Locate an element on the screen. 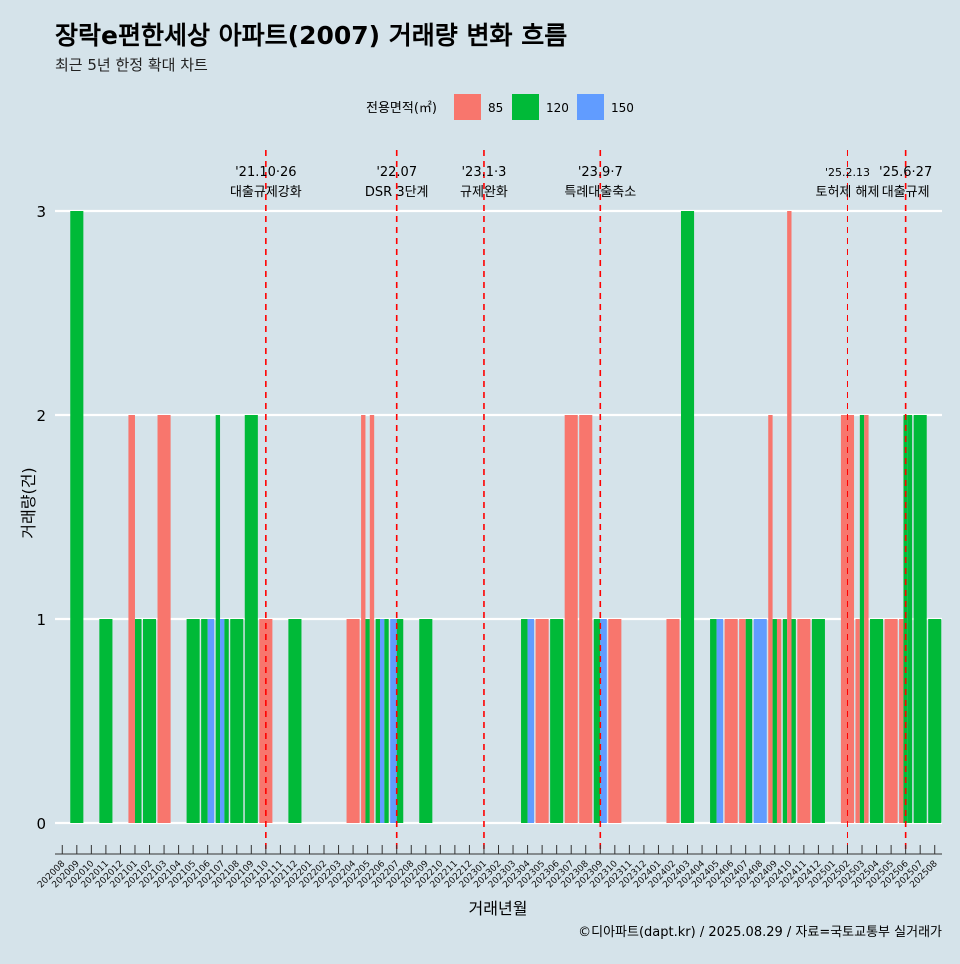  event-label: 토허제 해제 is located at coordinates (848, 192).